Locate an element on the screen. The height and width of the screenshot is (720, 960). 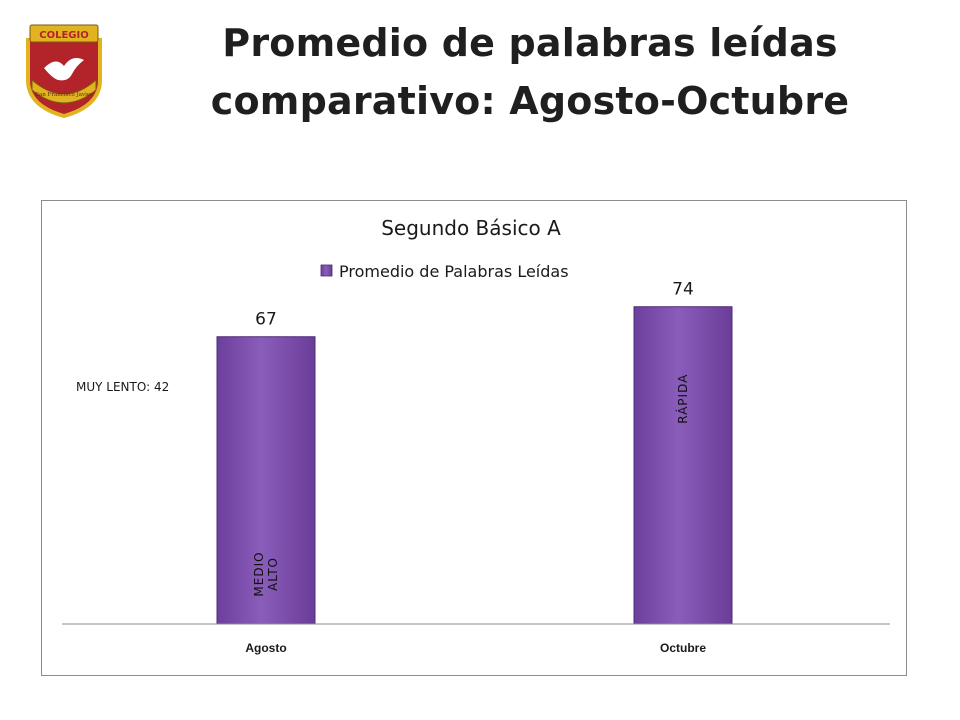
x-tick-label-agosto: Agosto is located at coordinates (265, 648).